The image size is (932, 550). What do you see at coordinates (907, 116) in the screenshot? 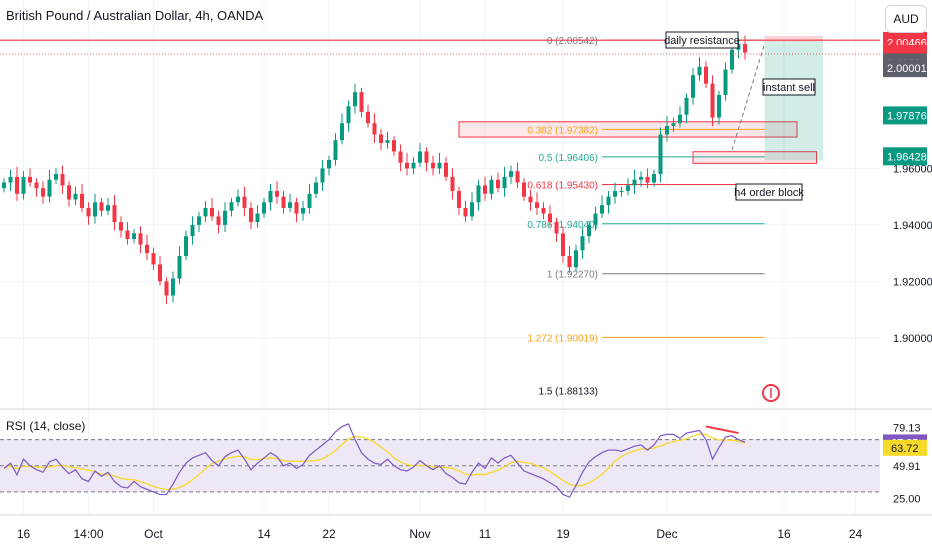
I see `price-tag-label: 1.97876` at bounding box center [907, 116].